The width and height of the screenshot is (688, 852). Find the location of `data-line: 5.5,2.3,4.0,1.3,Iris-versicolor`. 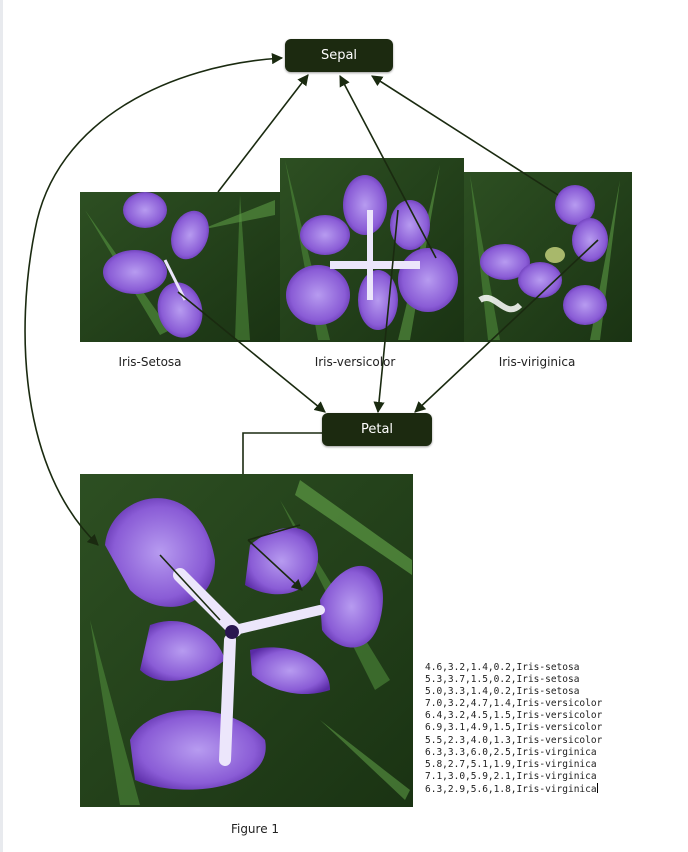

data-line: 5.5,2.3,4.0,1.3,Iris-versicolor is located at coordinates (514, 740).